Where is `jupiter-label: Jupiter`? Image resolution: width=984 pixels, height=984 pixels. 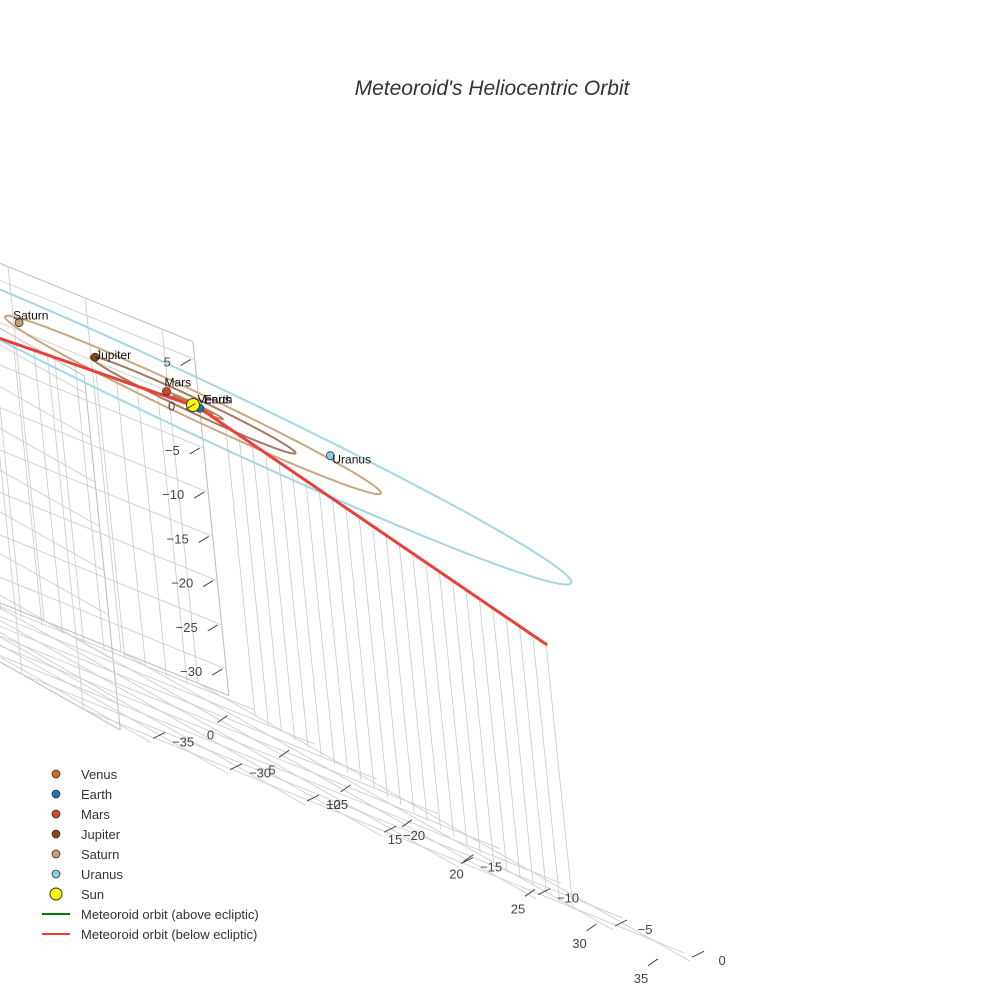 jupiter-label: Jupiter is located at coordinates (113, 355).